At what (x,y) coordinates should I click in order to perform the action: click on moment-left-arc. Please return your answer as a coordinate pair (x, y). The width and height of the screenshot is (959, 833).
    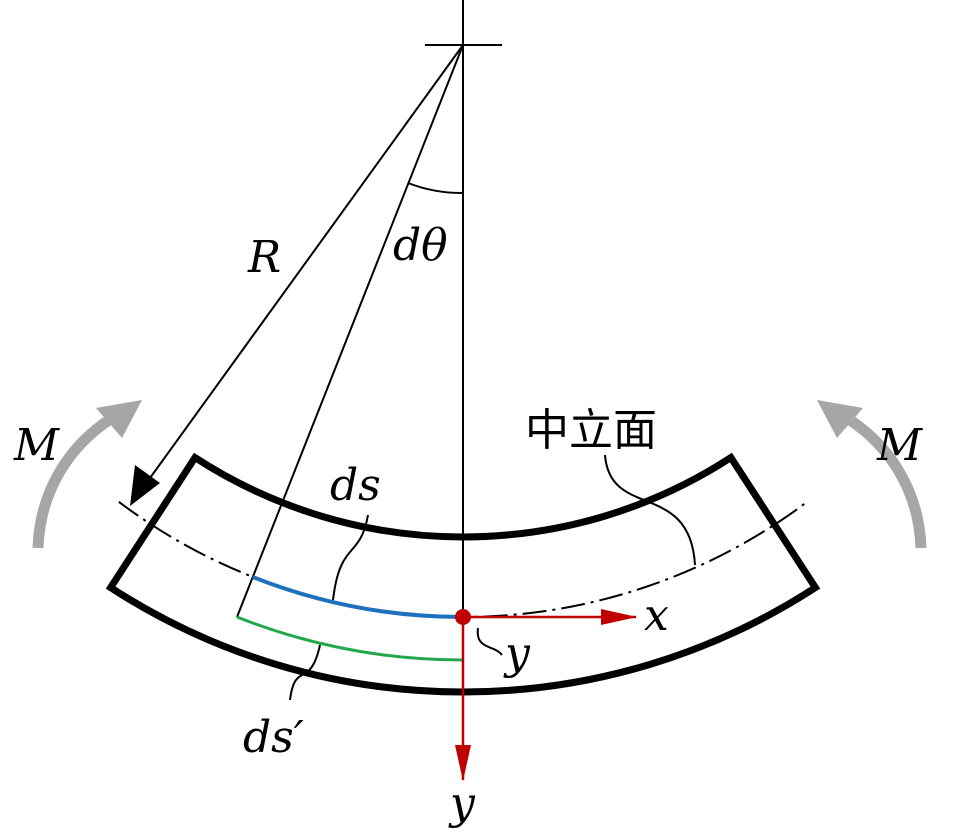
    Looking at the image, I should click on (74, 481).